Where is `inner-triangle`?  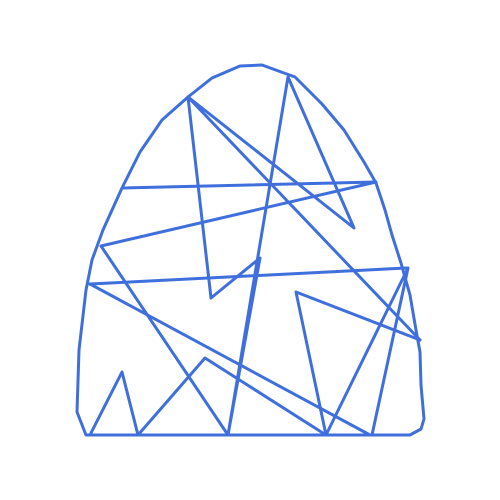
inner-triangle is located at coordinates (358, 363).